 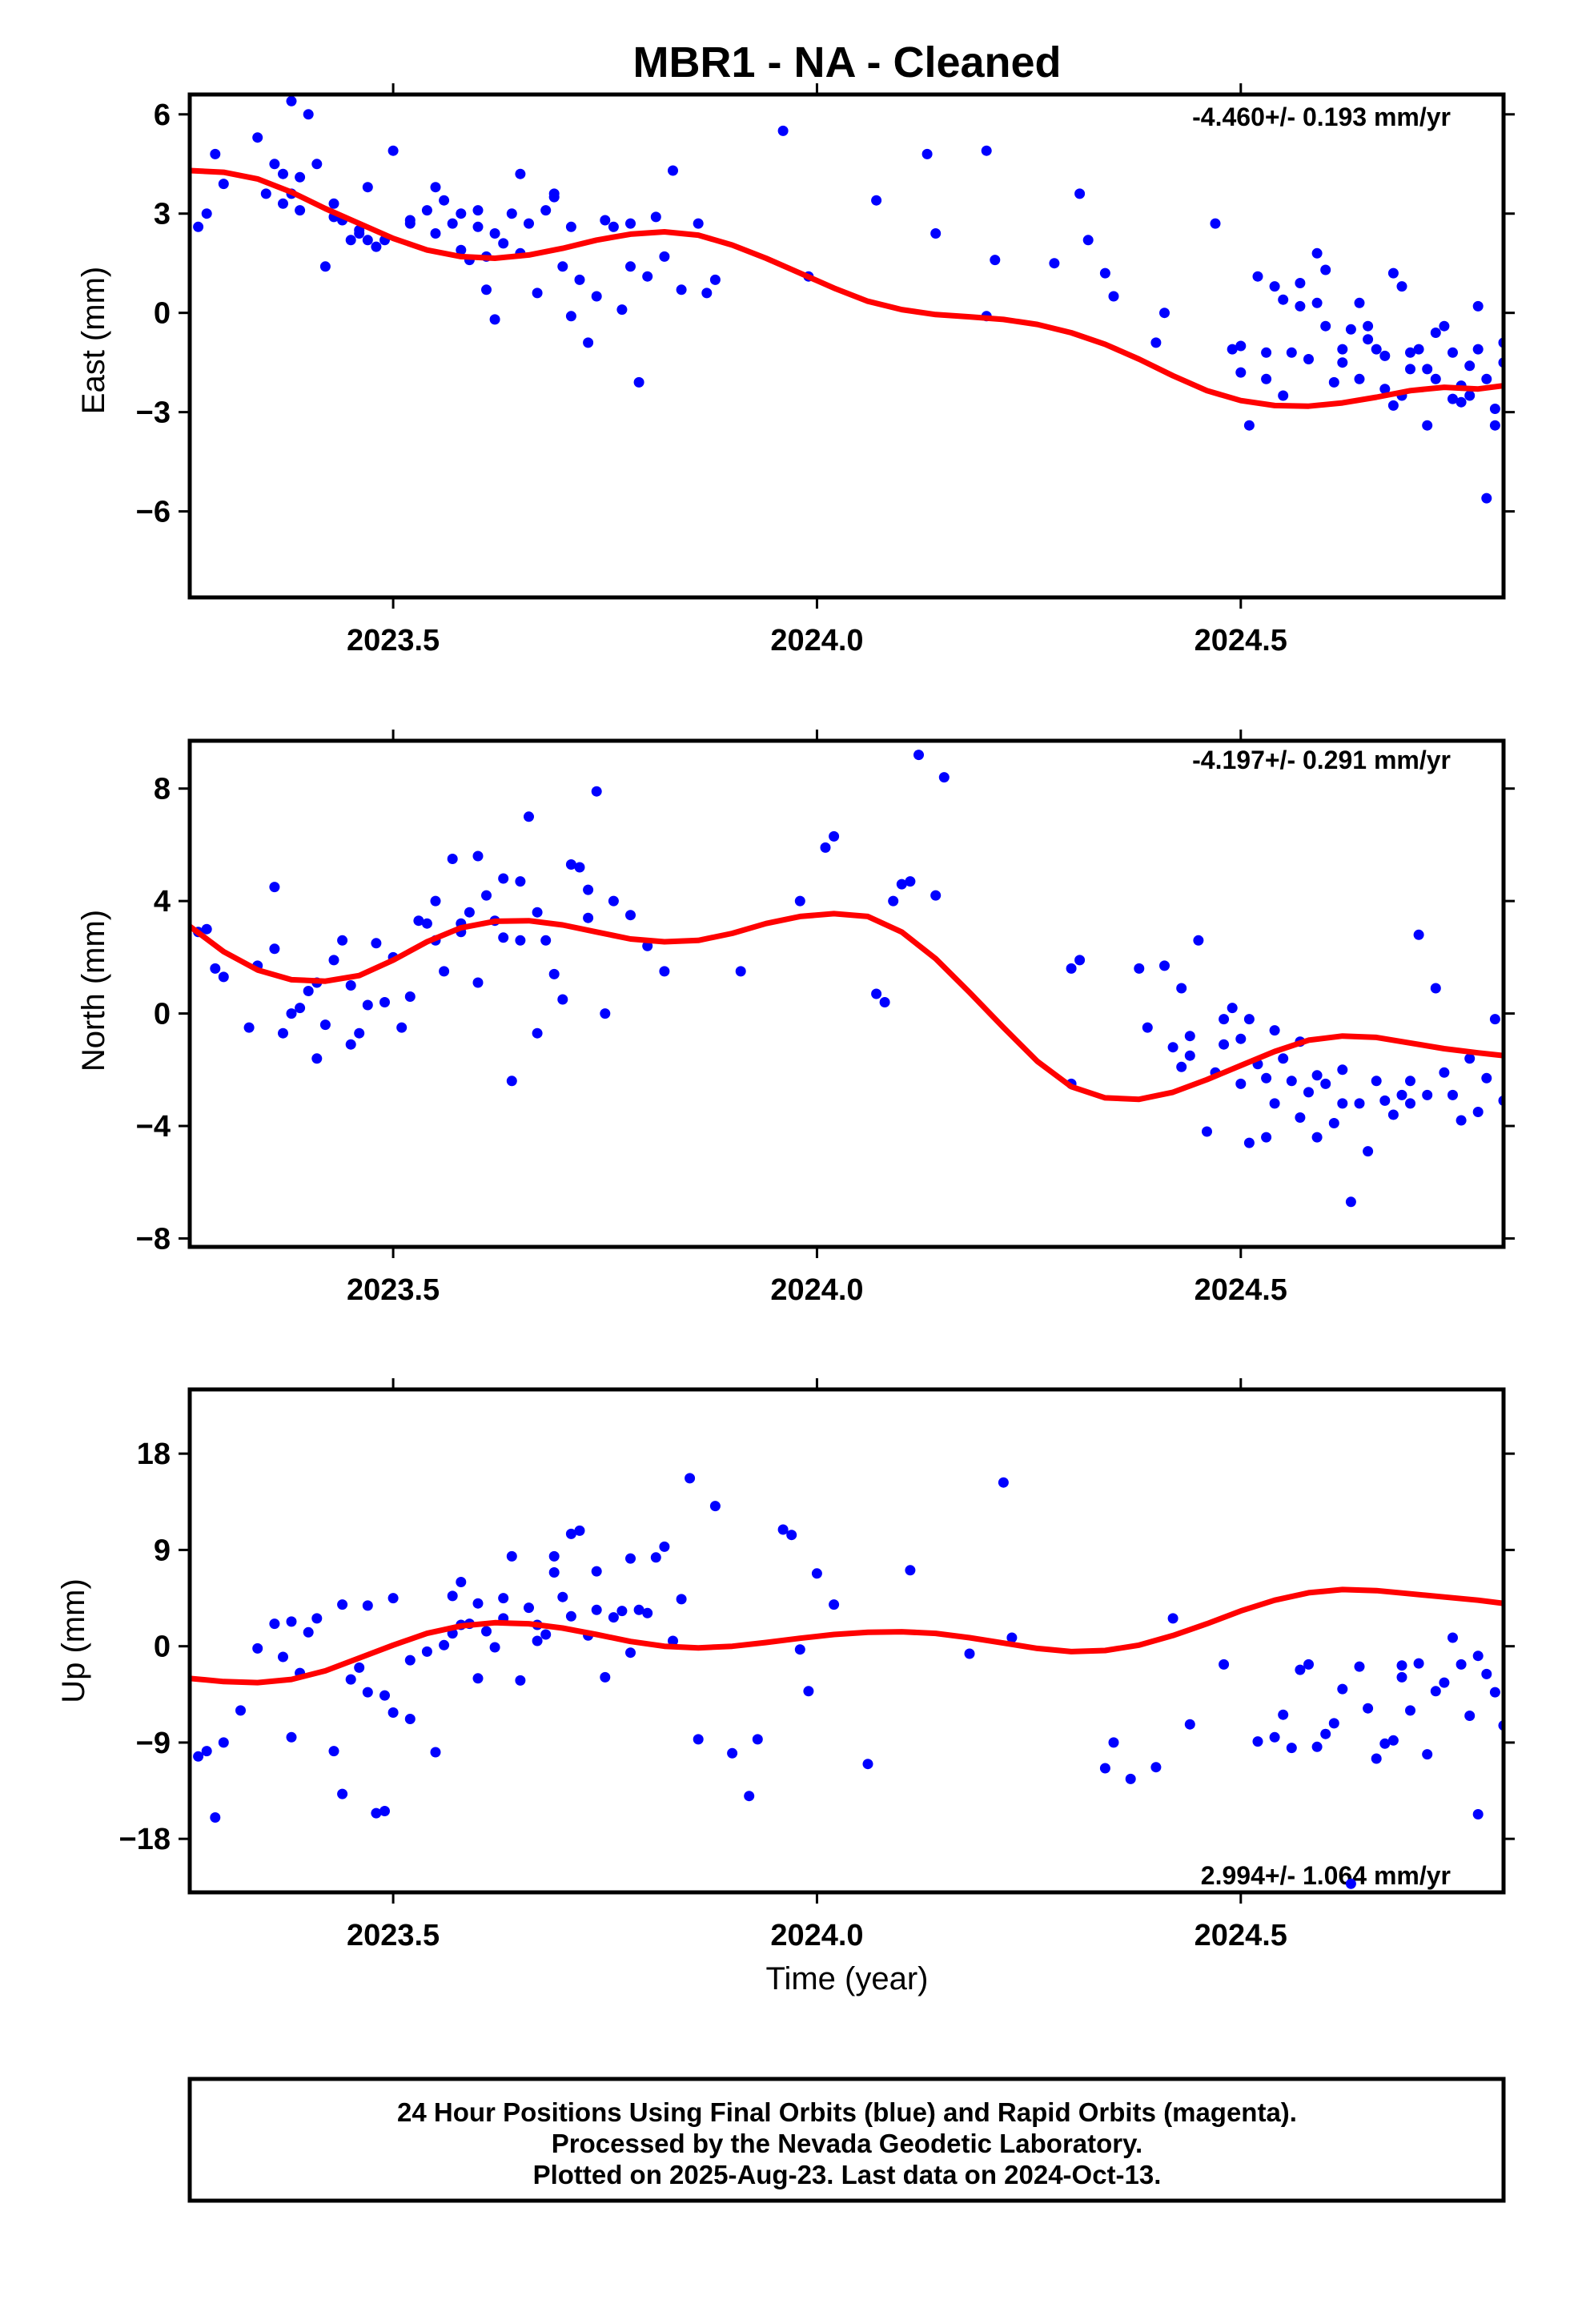 I want to click on north-rate-label: -4.197+/- 0.291 mm/yr, so click(x=1322, y=760).